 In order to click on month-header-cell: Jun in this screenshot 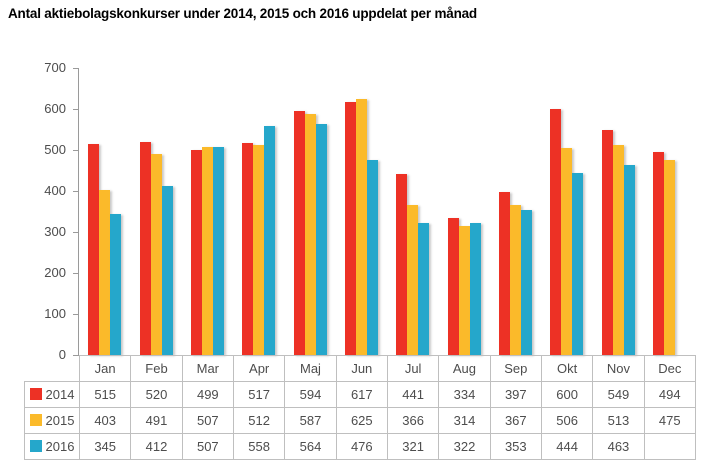, I will do `click(361, 368)`.